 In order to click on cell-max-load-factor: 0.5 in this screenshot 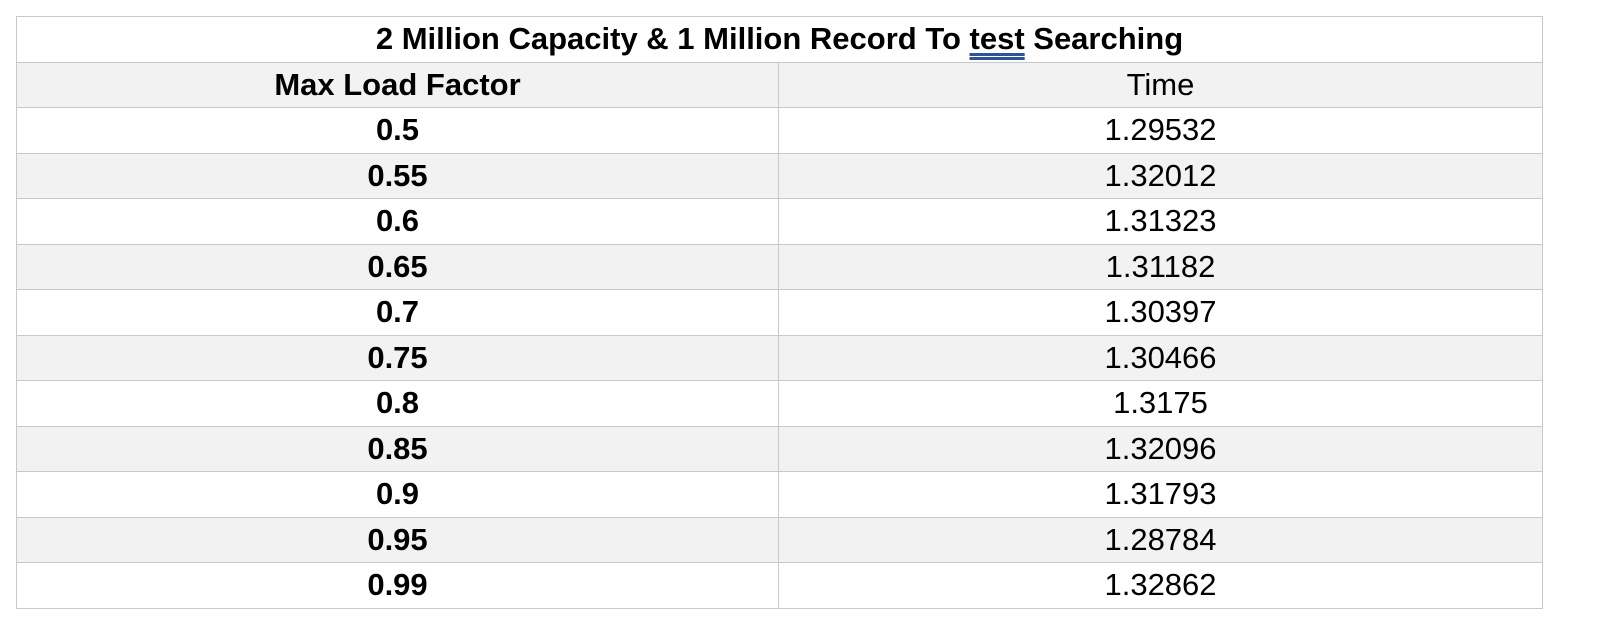, I will do `click(397, 130)`.